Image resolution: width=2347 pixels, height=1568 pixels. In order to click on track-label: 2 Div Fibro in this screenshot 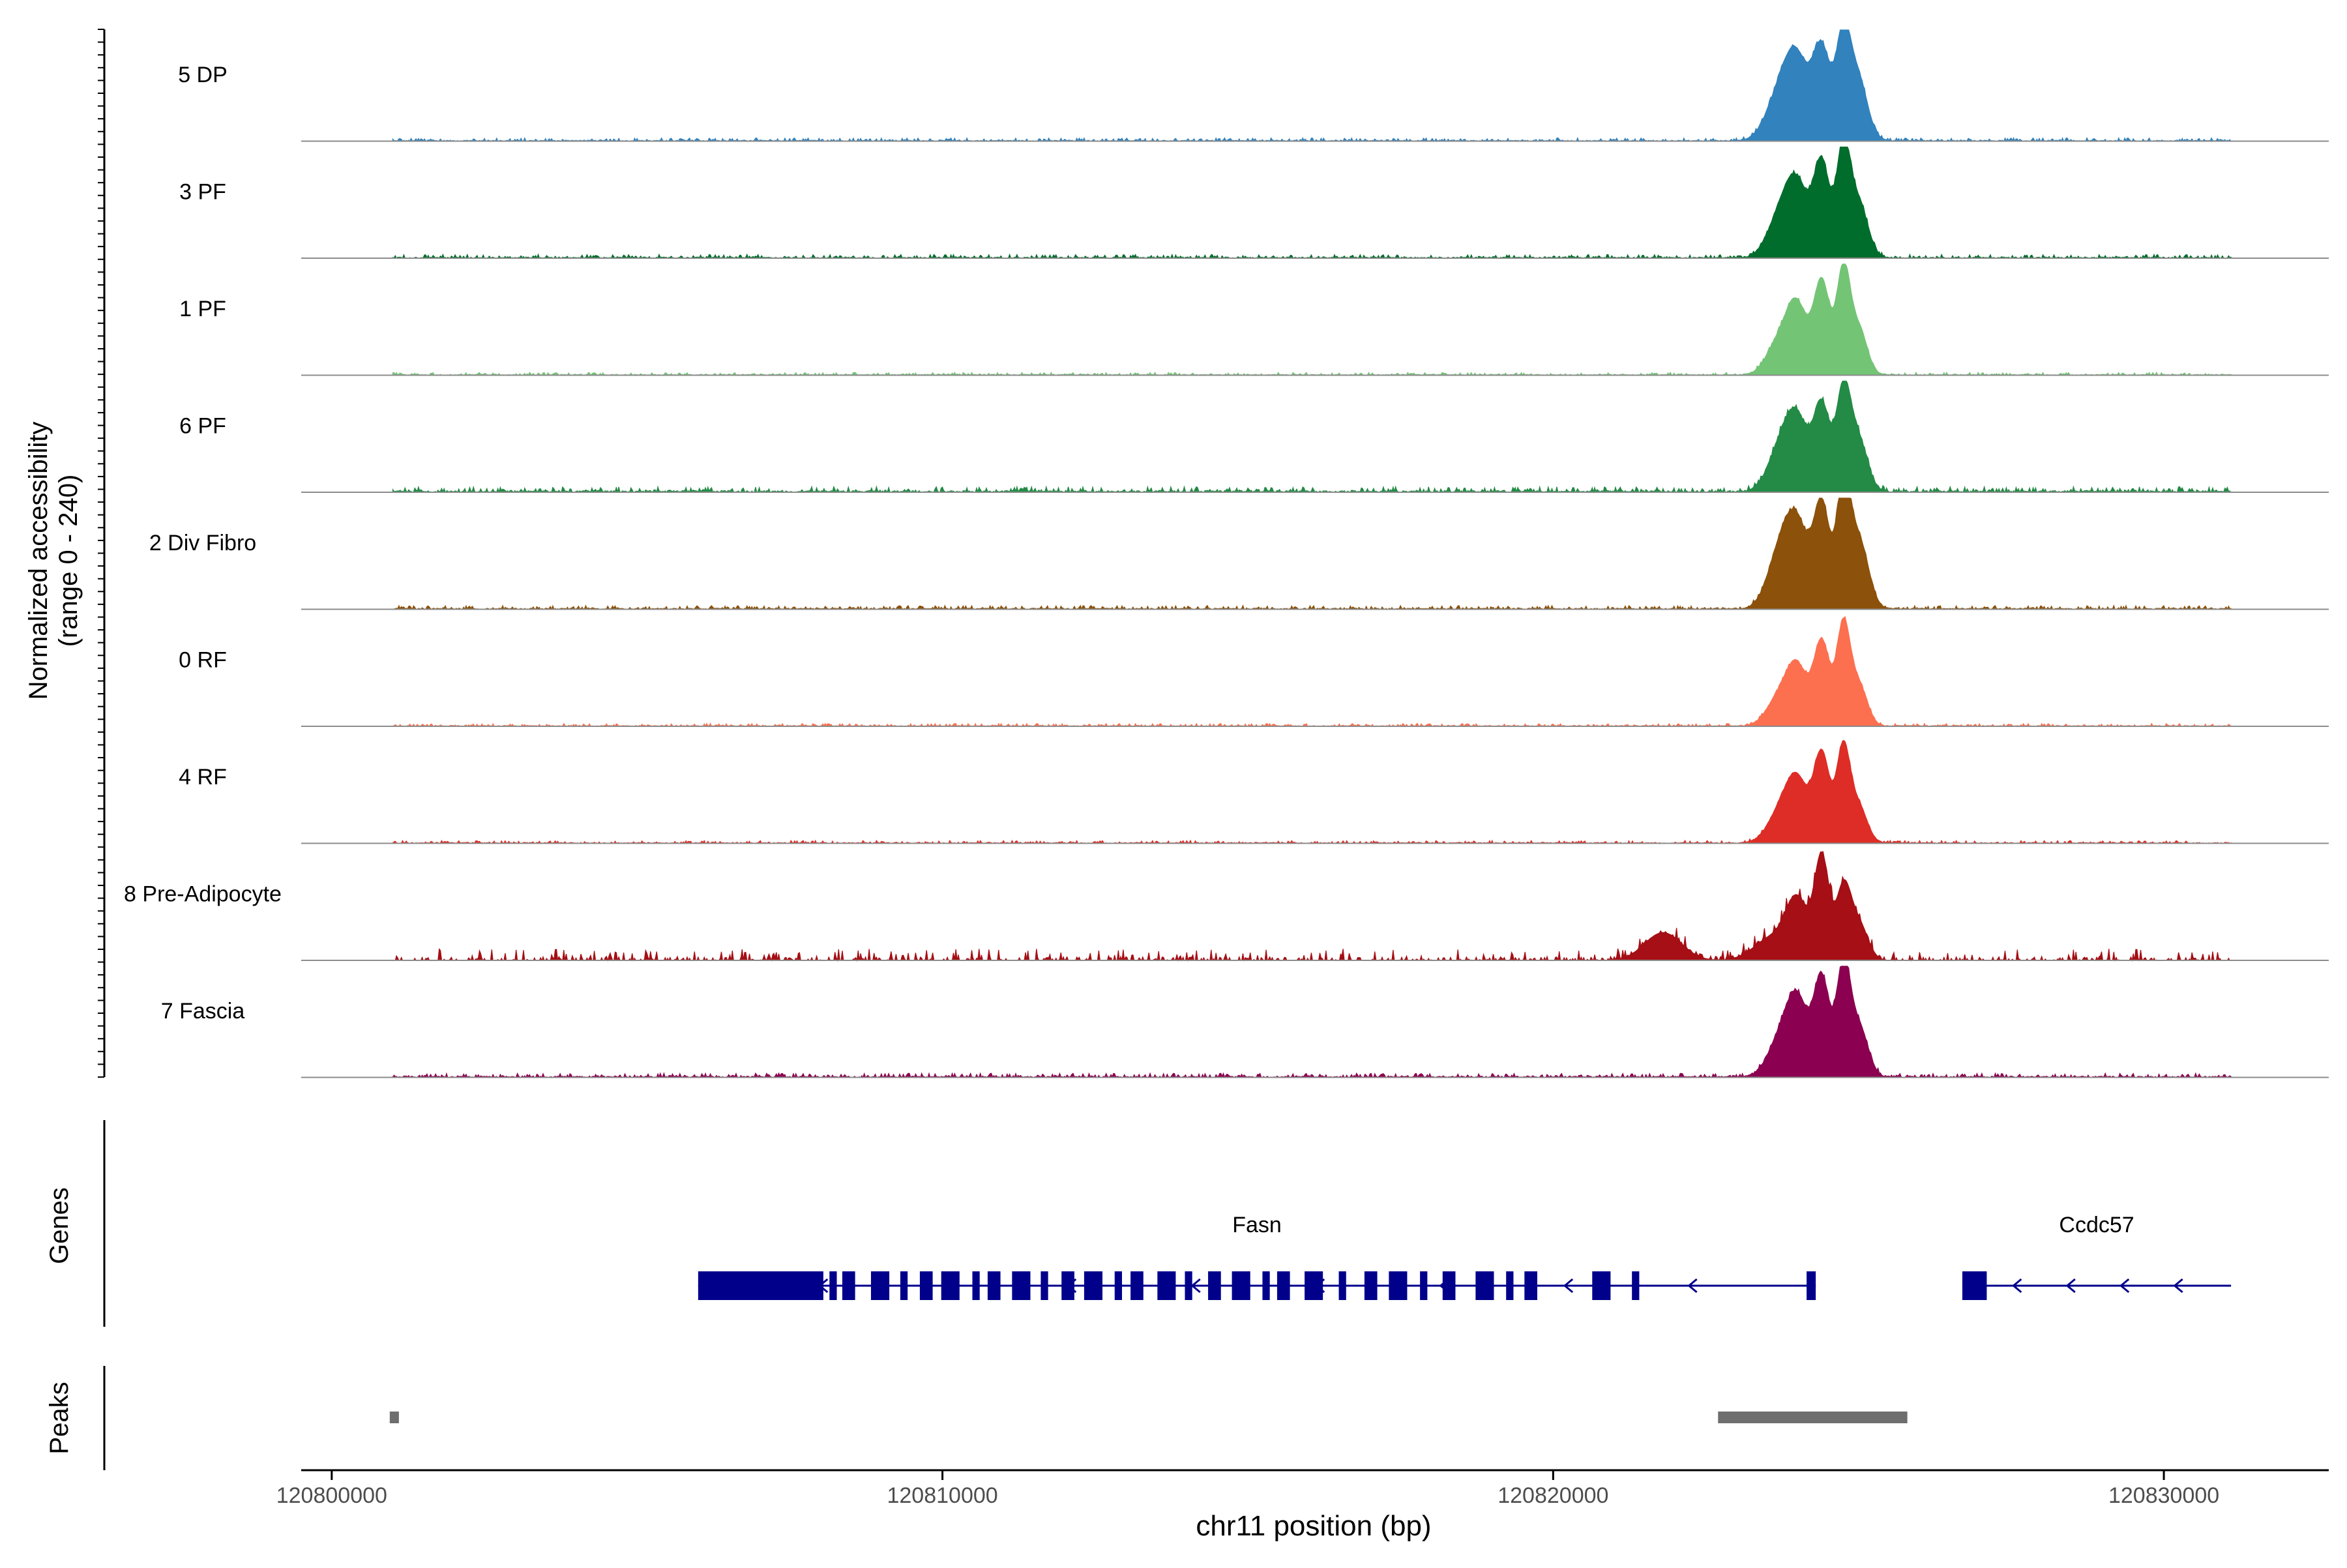, I will do `click(202, 543)`.